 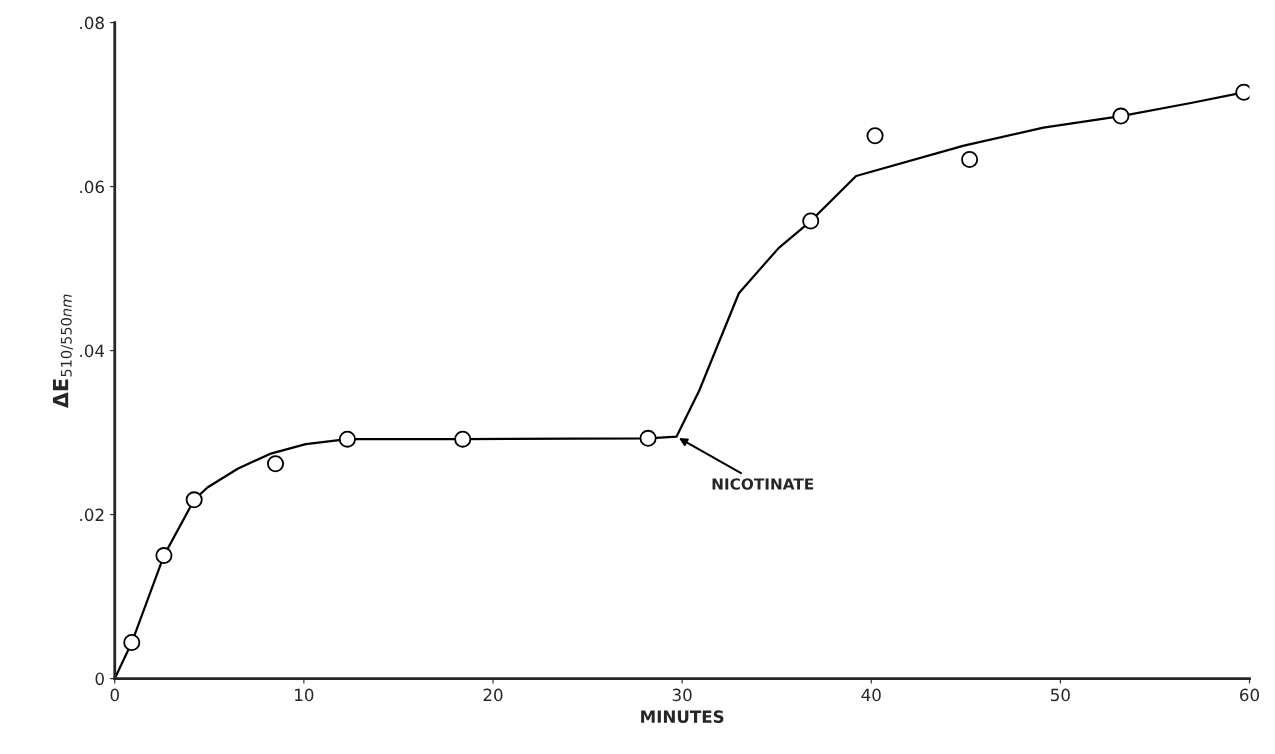 I want to click on x-tick-label: 30, so click(x=682, y=695).